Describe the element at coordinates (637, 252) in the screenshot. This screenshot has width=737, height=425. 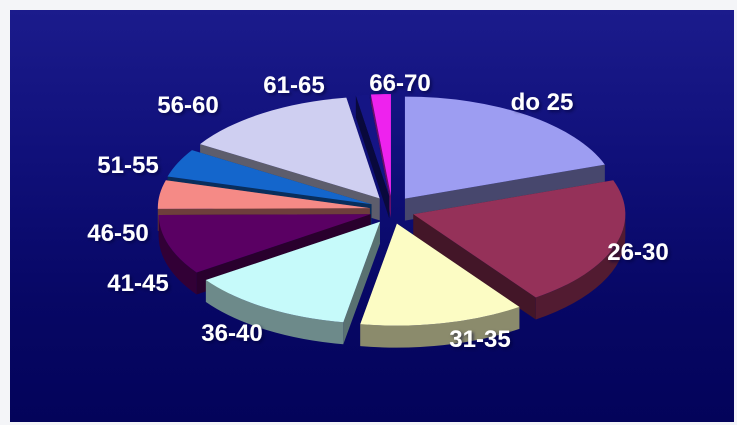
I see `slice-label: 26-30` at that location.